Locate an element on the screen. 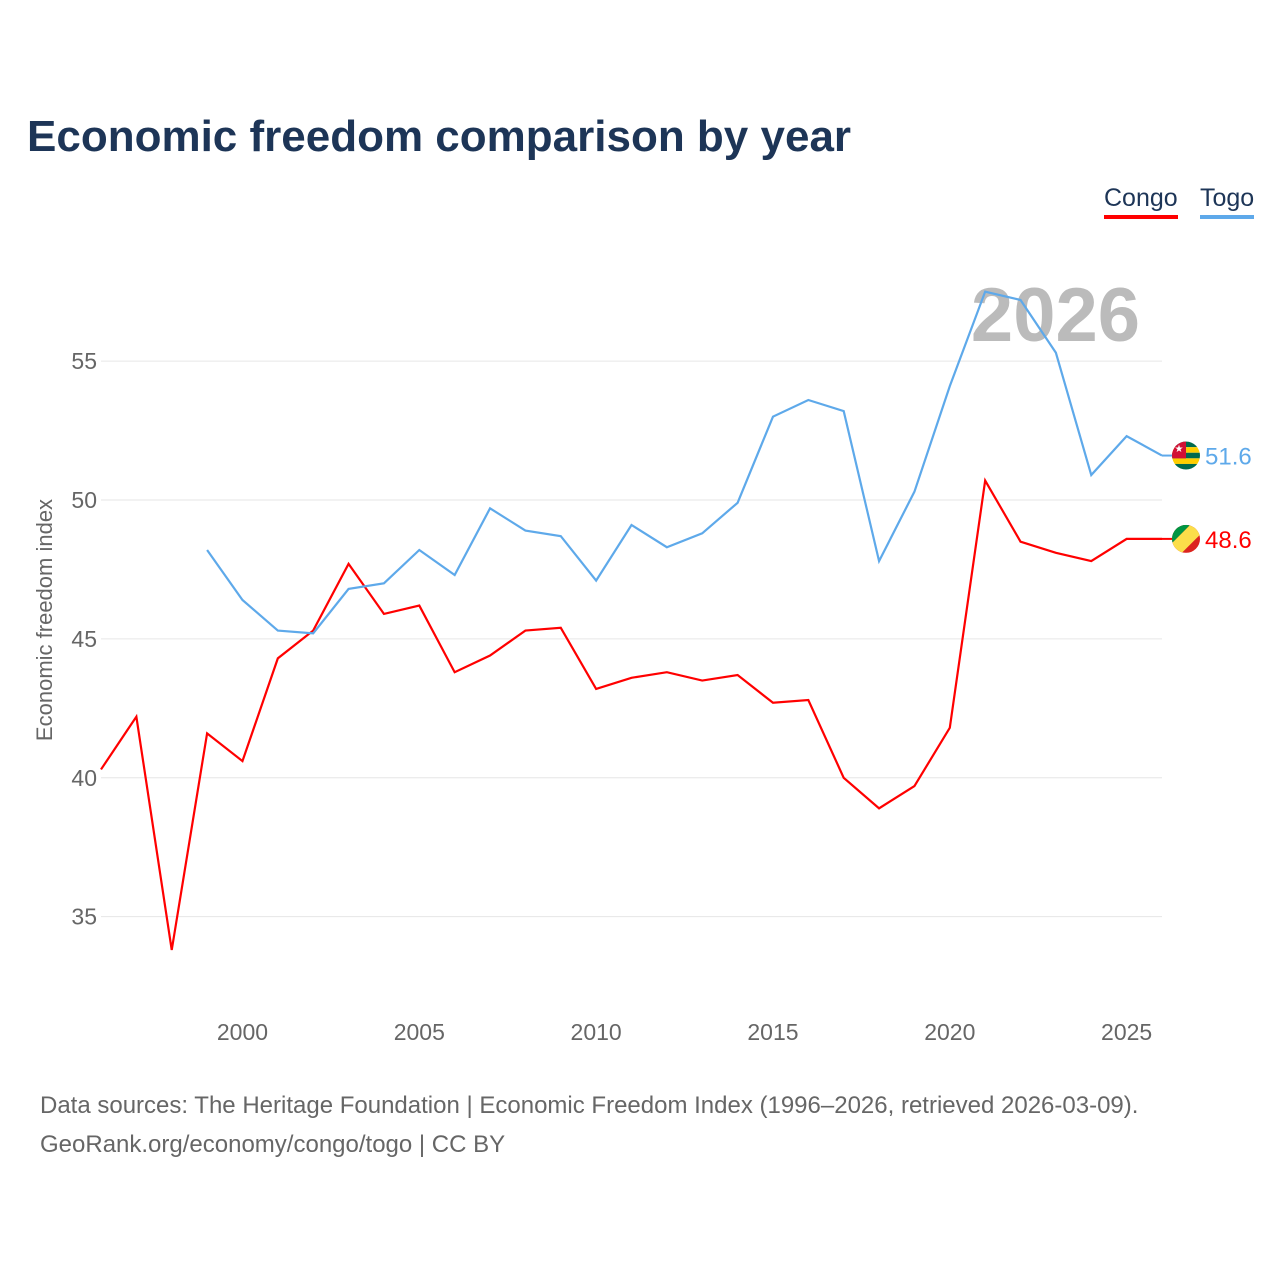  end-value-label-congo: 48.6 is located at coordinates (1228, 540).